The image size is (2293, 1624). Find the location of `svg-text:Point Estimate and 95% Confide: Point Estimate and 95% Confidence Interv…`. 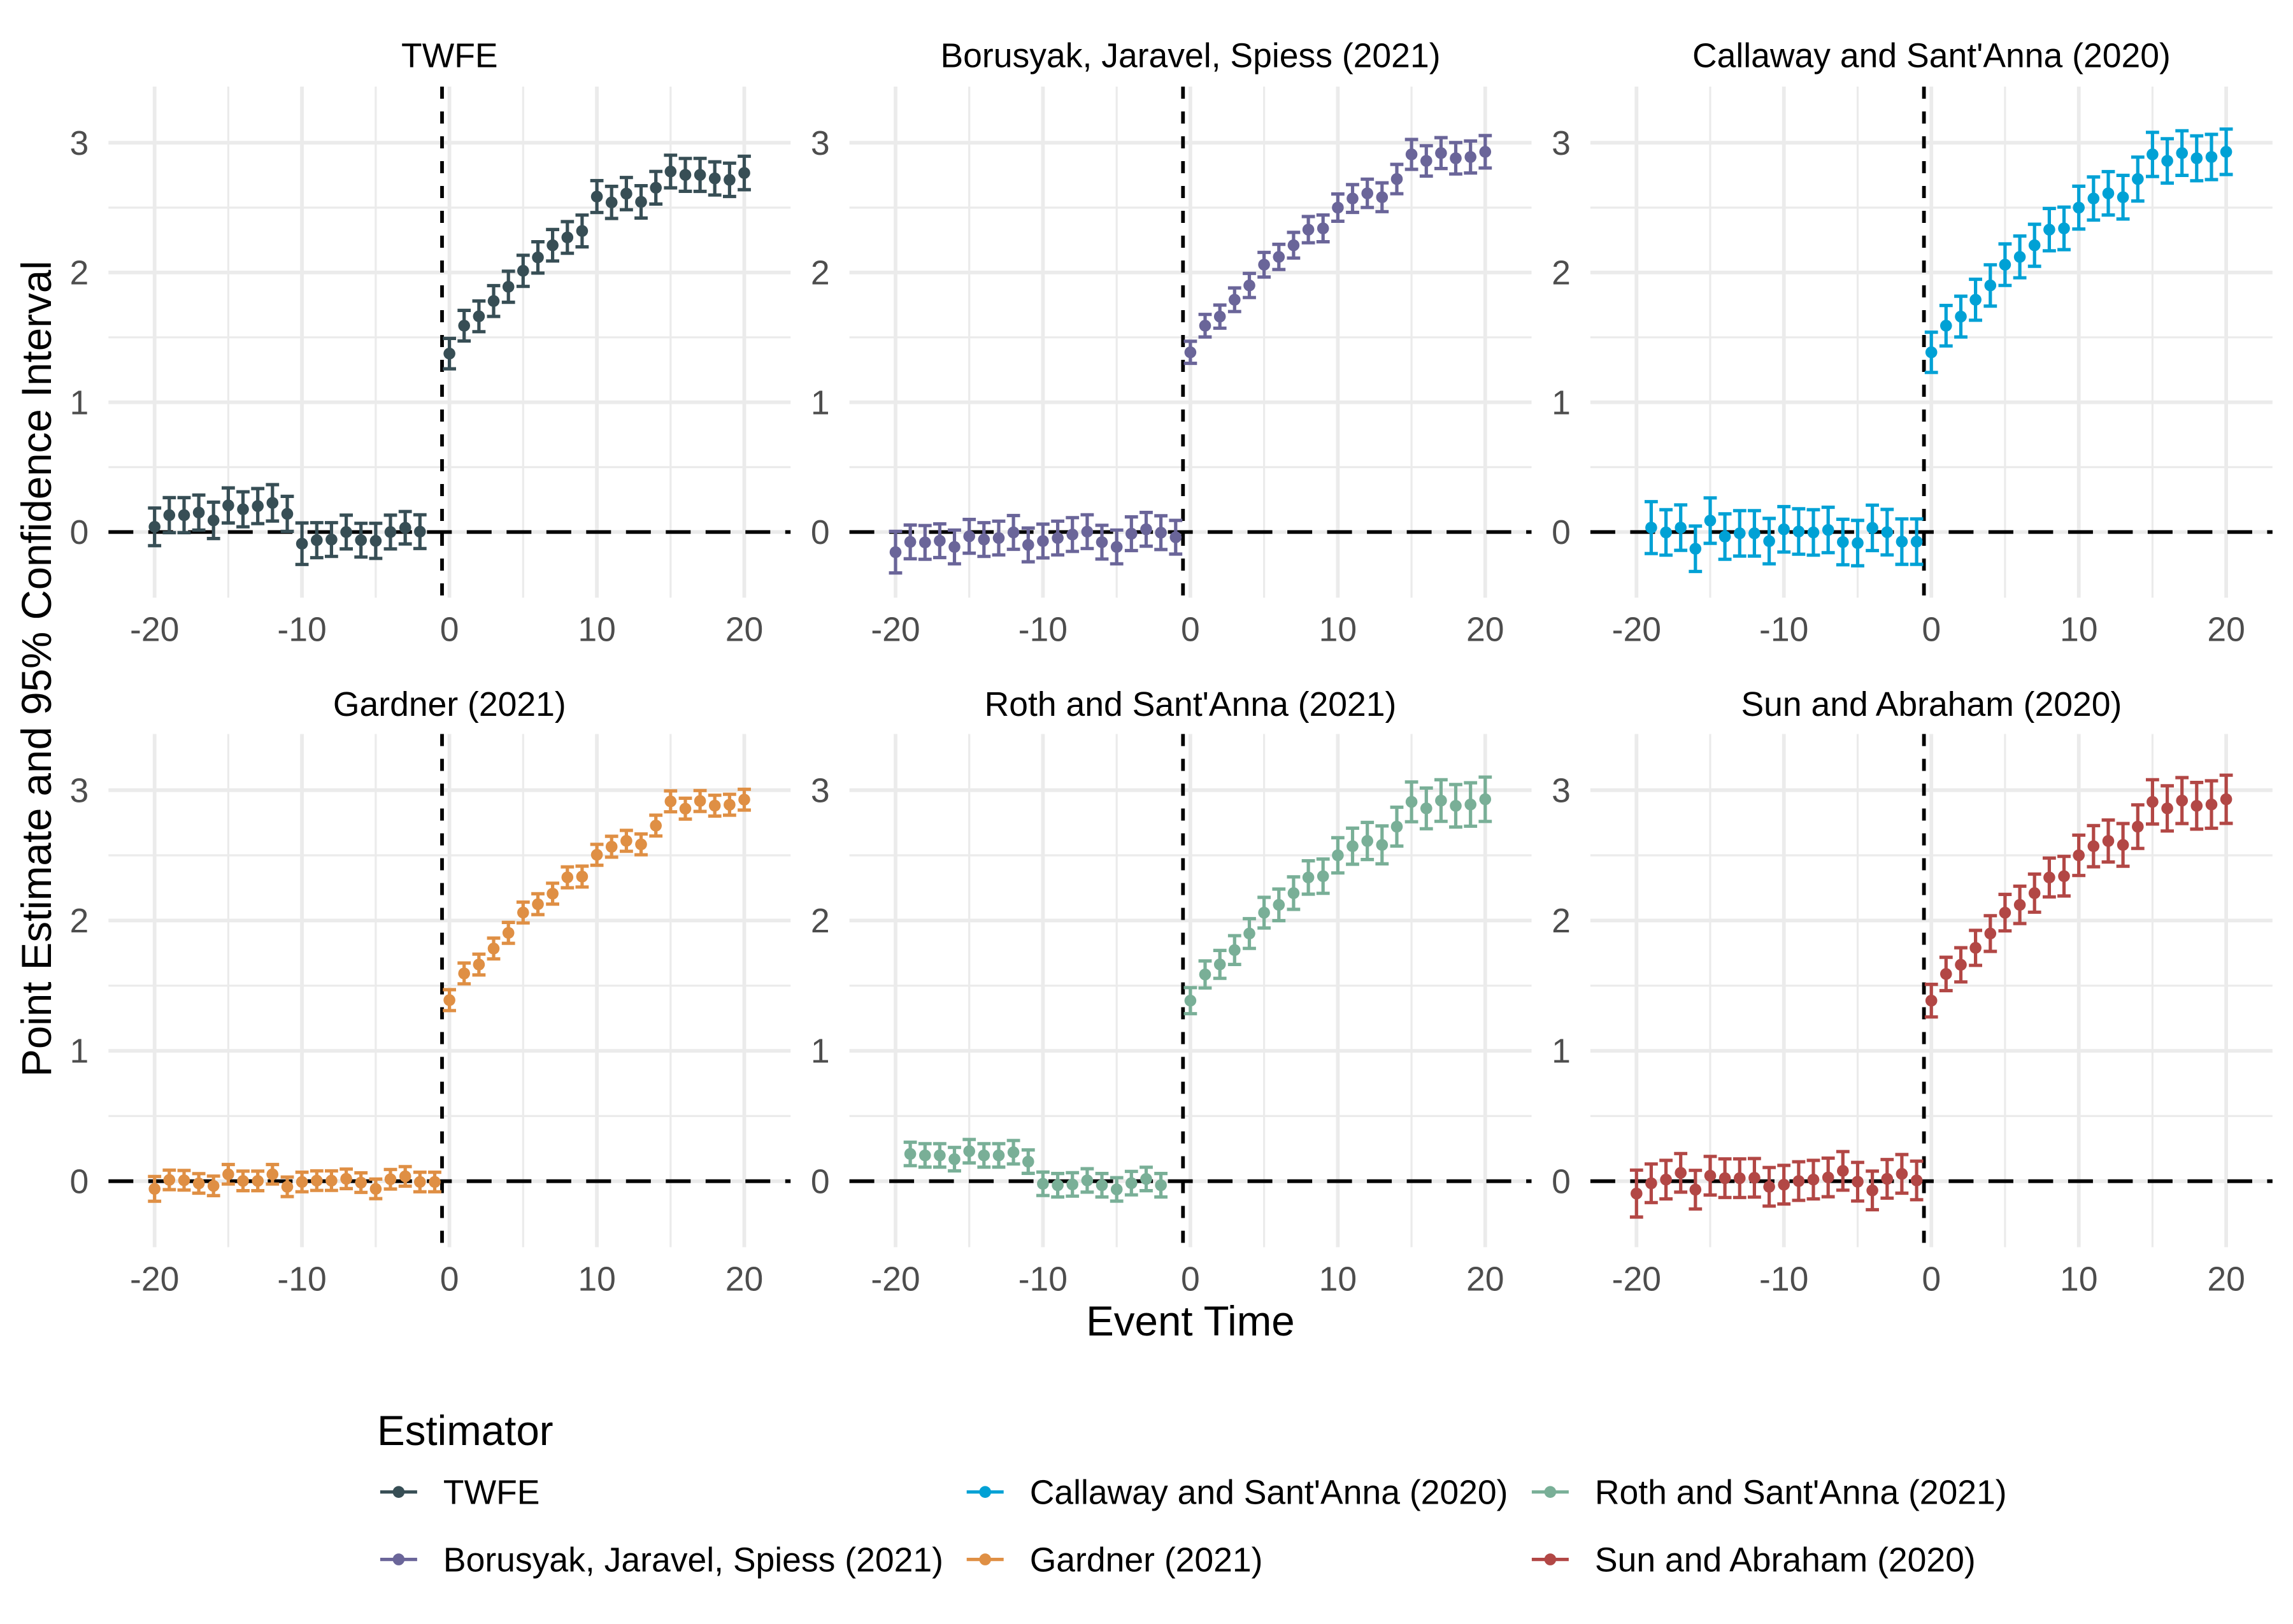

svg-text:Point Estimate and 95% Confide: Point Estimate and 95% Confidence Interv… is located at coordinates (36, 668).